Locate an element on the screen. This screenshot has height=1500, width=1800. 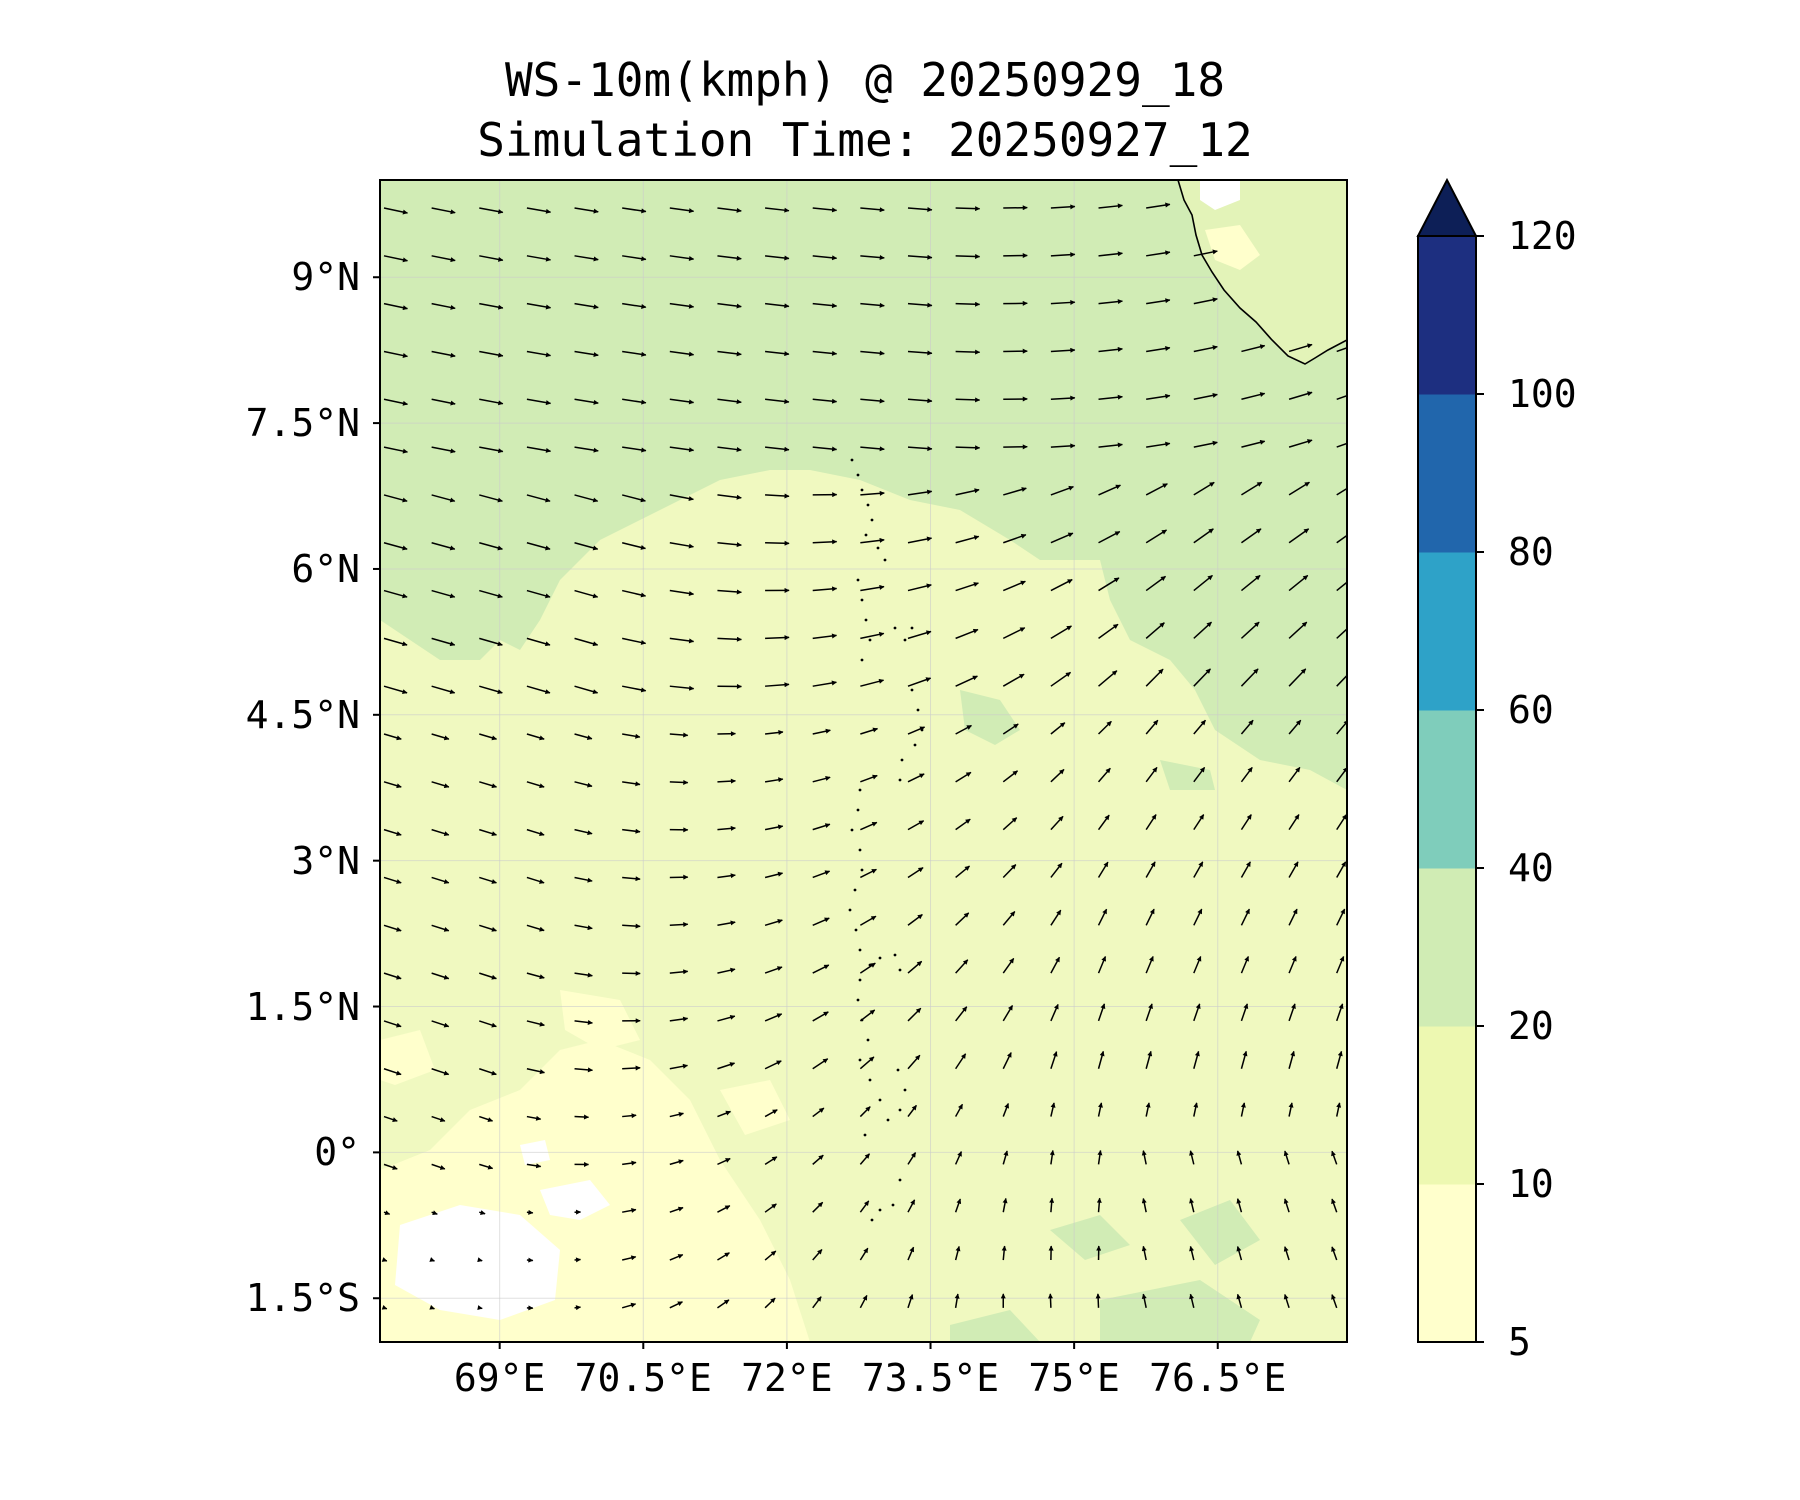
lat-label: 6°N is located at coordinates (325, 568).